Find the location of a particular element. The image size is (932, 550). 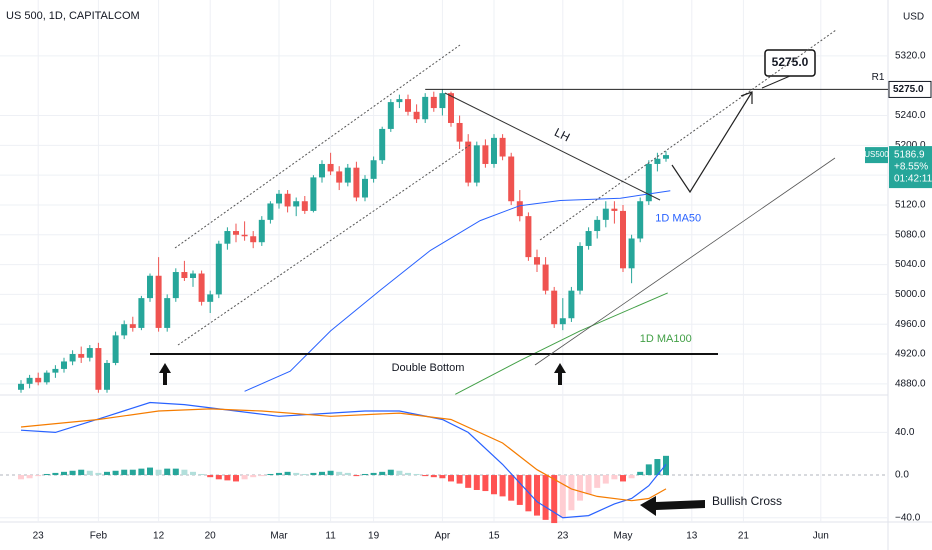

chart-title: US 500, 1D, CAPITALCOM is located at coordinates (73, 16).